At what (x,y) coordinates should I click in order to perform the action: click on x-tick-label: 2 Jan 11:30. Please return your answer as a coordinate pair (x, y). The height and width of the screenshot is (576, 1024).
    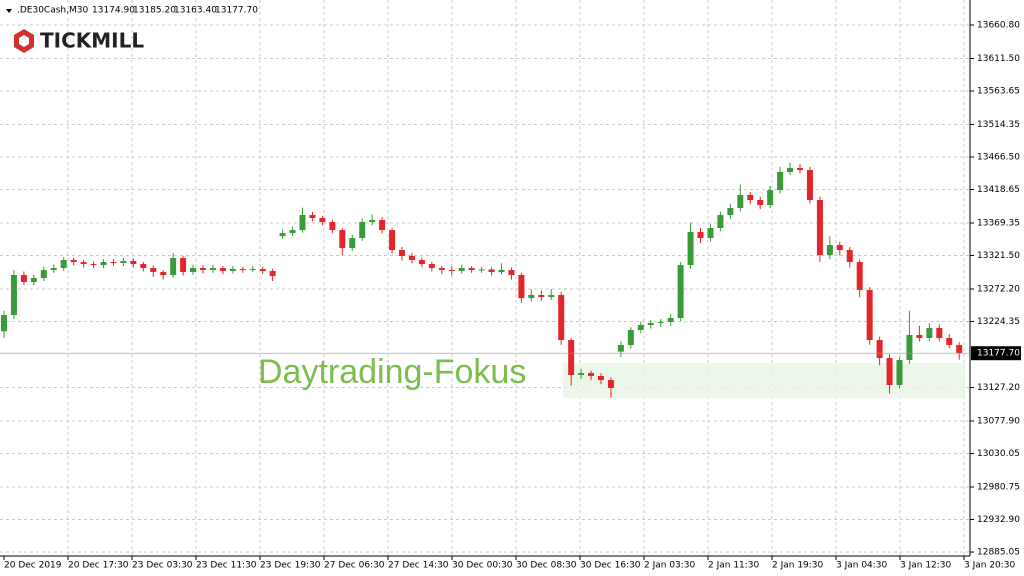
    Looking at the image, I should click on (734, 566).